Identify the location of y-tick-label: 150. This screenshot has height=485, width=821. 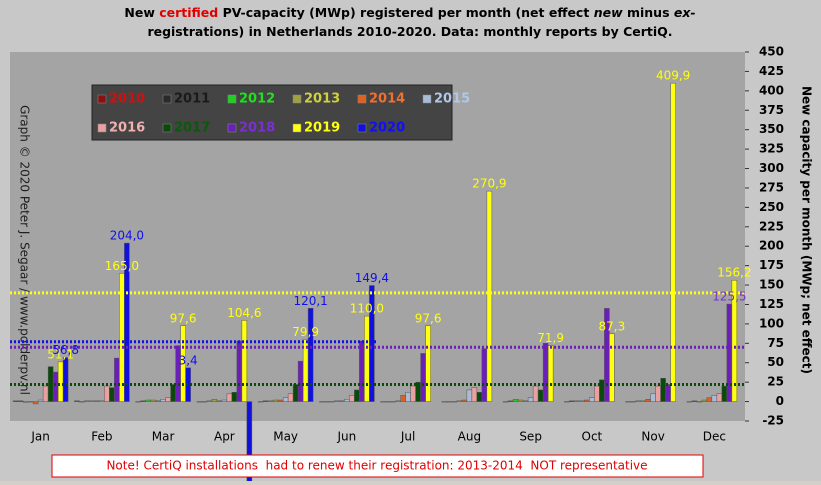
(771, 285).